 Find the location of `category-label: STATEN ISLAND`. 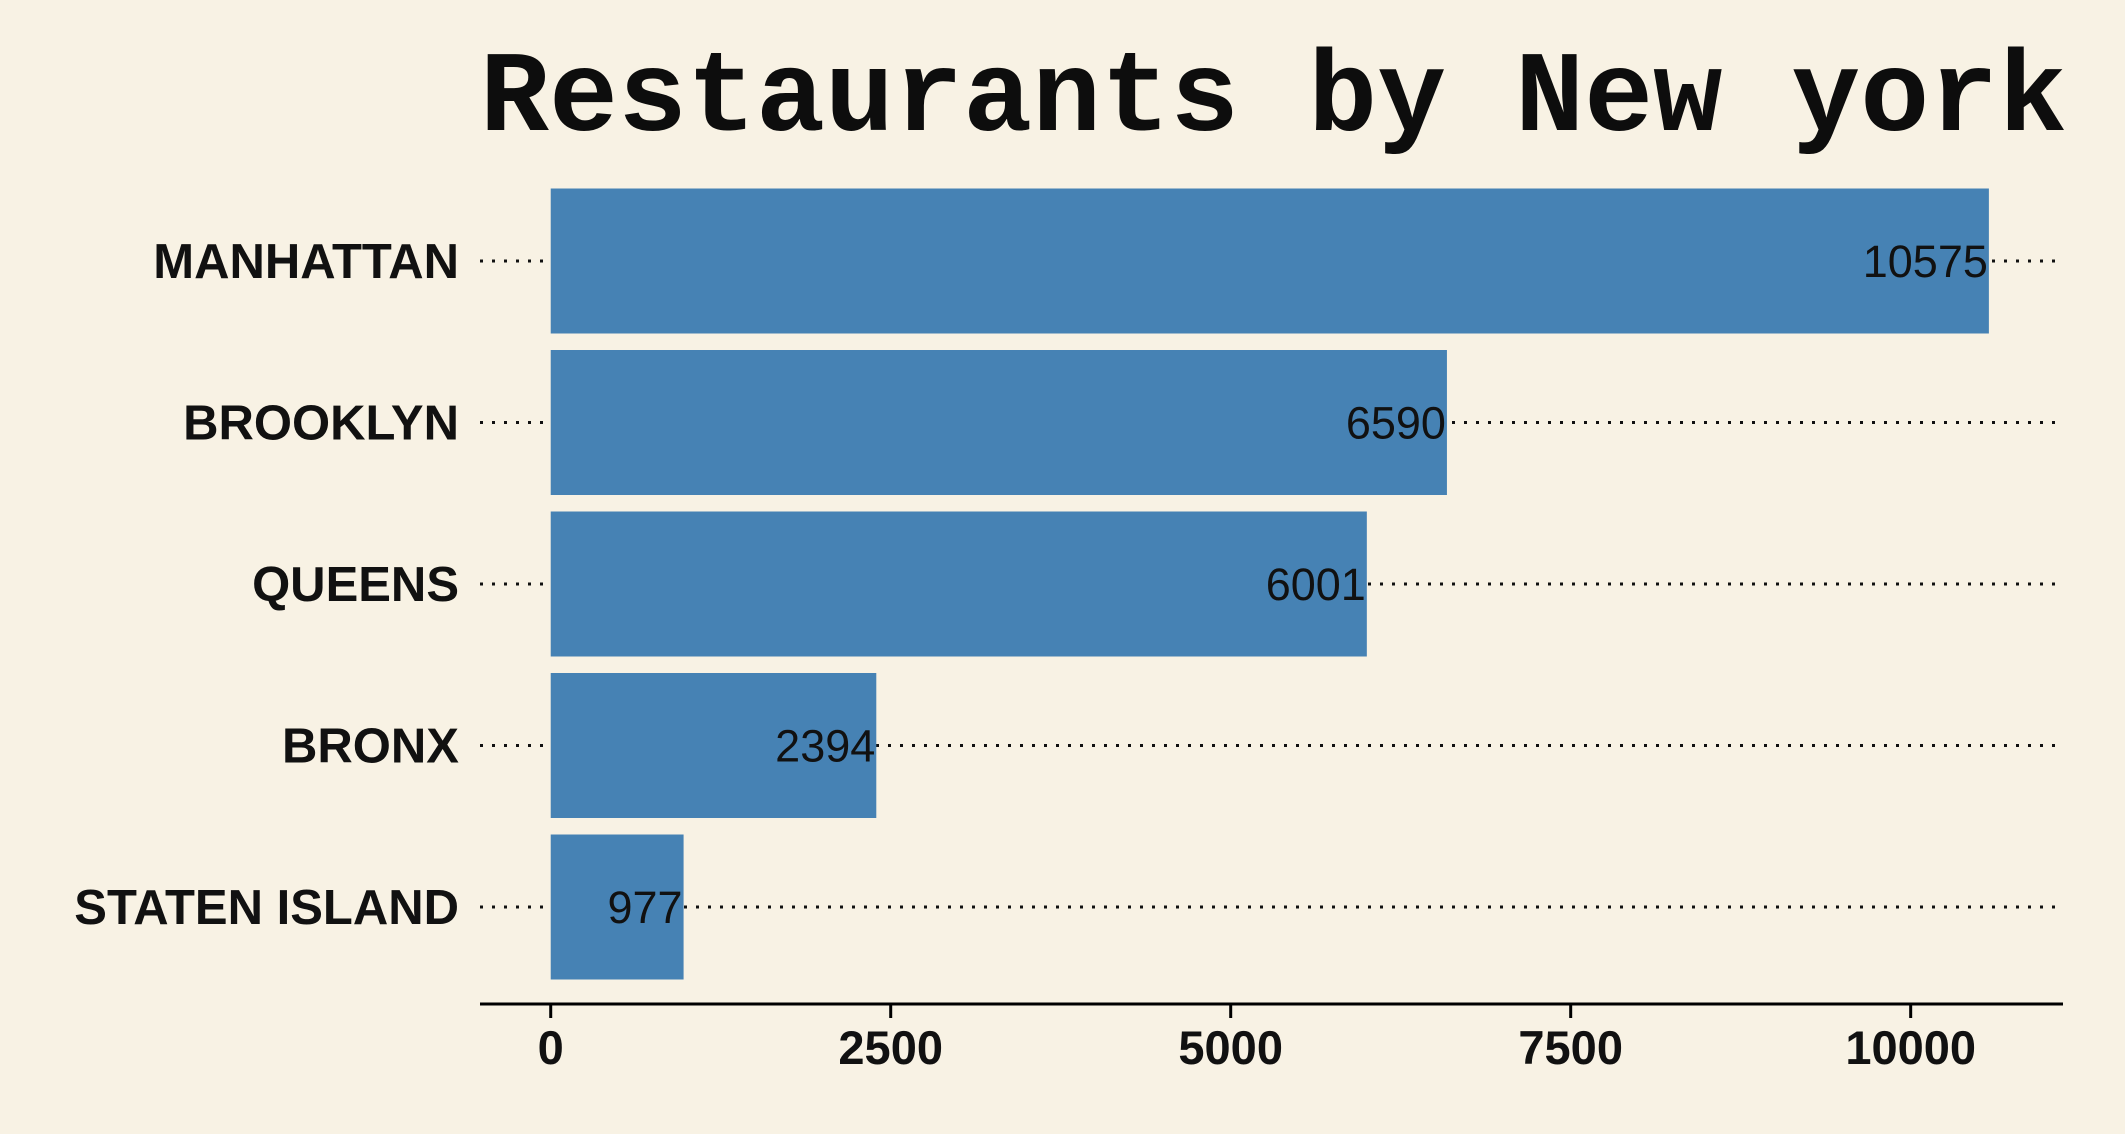

category-label: STATEN ISLAND is located at coordinates (266, 908).